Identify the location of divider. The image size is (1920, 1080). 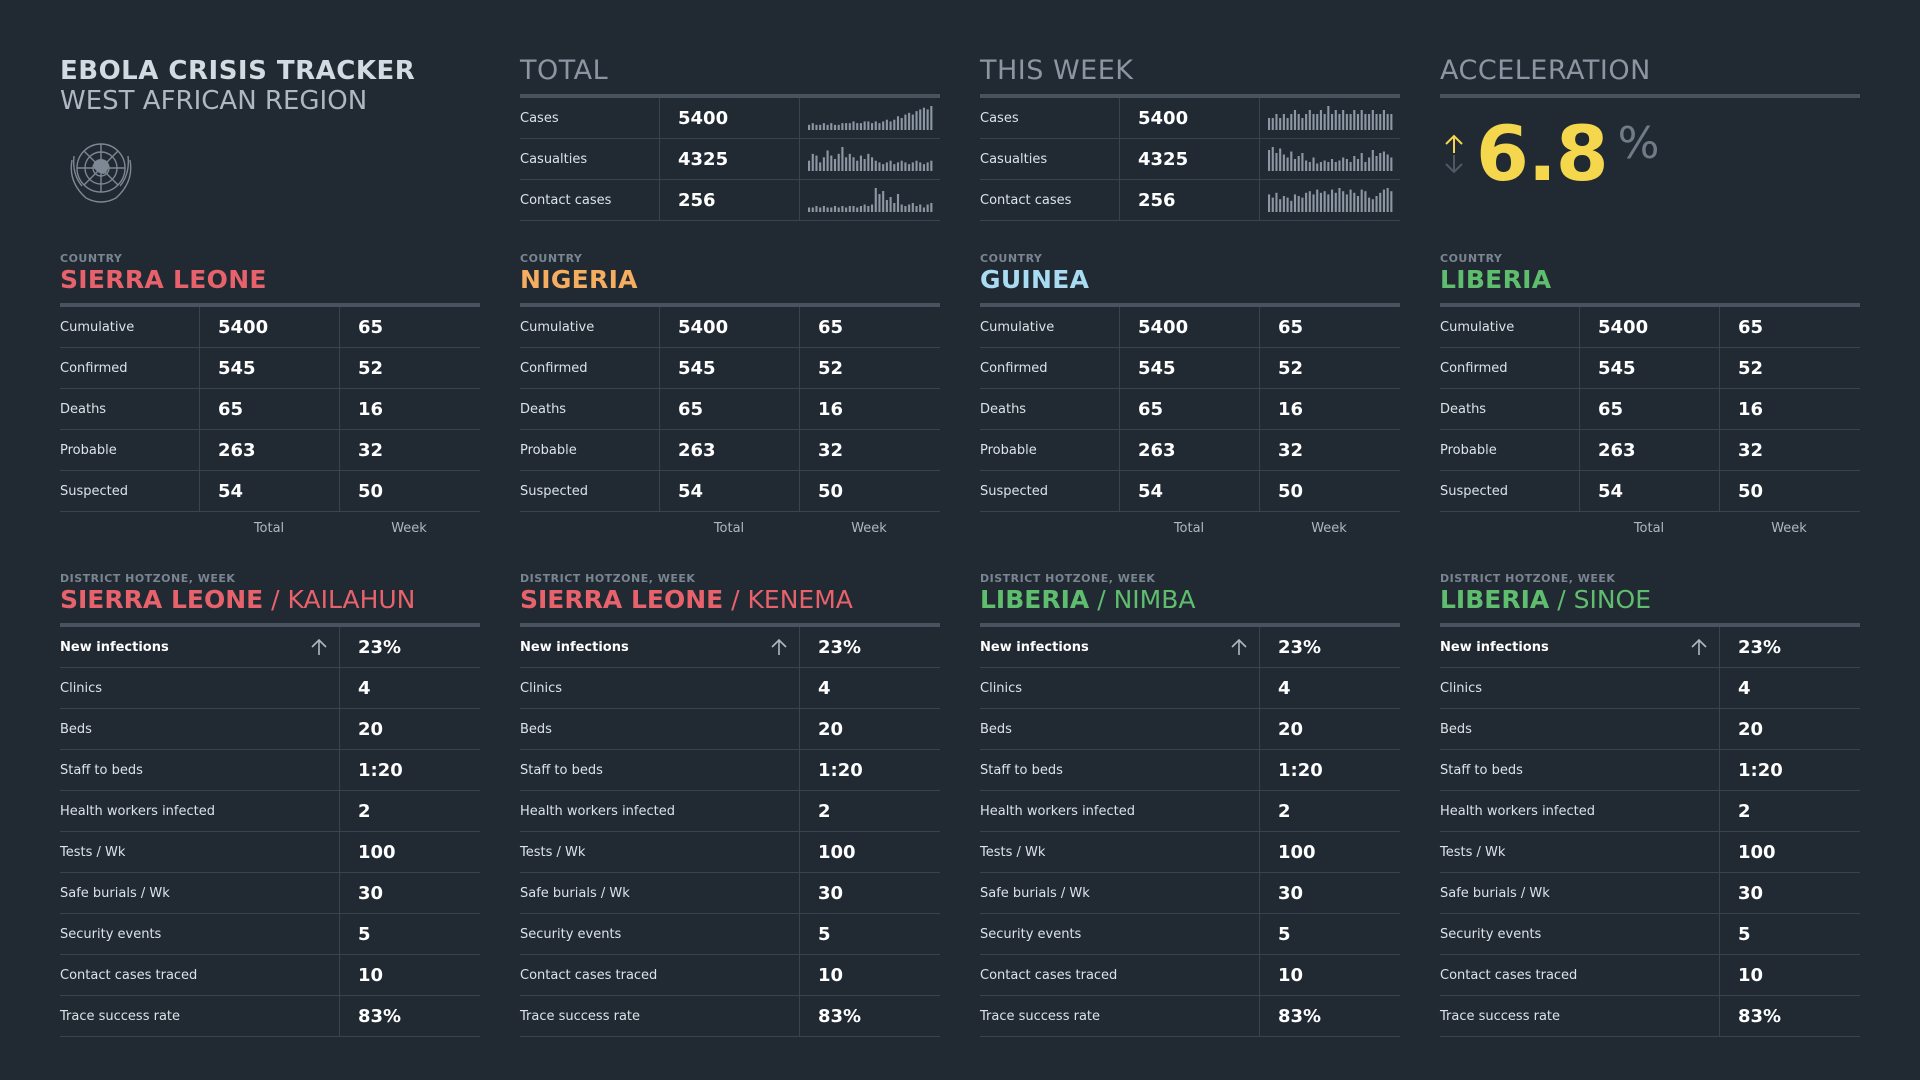
(730, 96).